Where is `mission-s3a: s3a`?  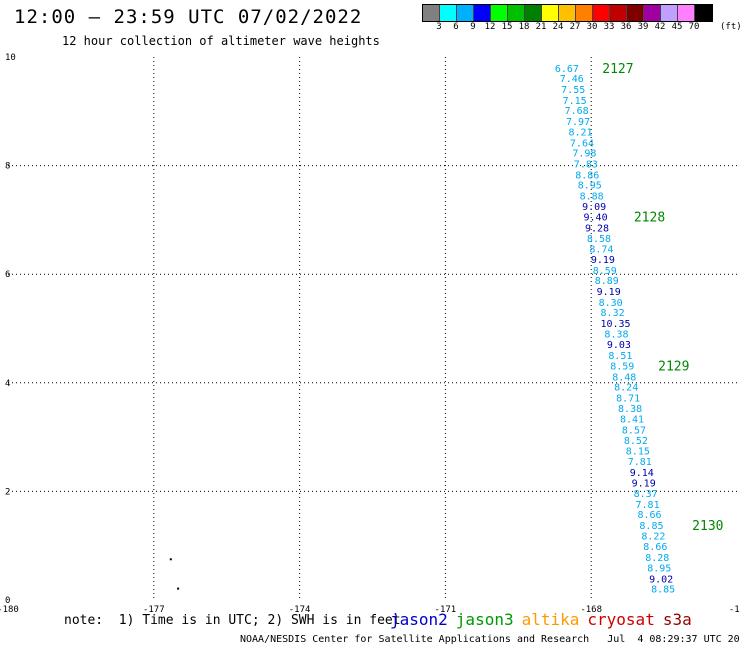 mission-s3a: s3a is located at coordinates (677, 619).